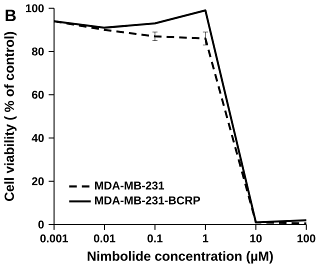  What do you see at coordinates (54, 238) in the screenshot?
I see `x-tick-label: 0.001` at bounding box center [54, 238].